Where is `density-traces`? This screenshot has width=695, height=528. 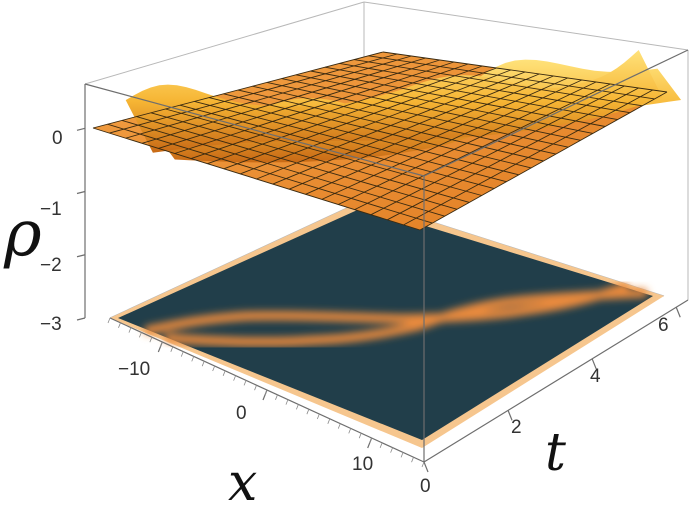
density-traces is located at coordinates (395, 314).